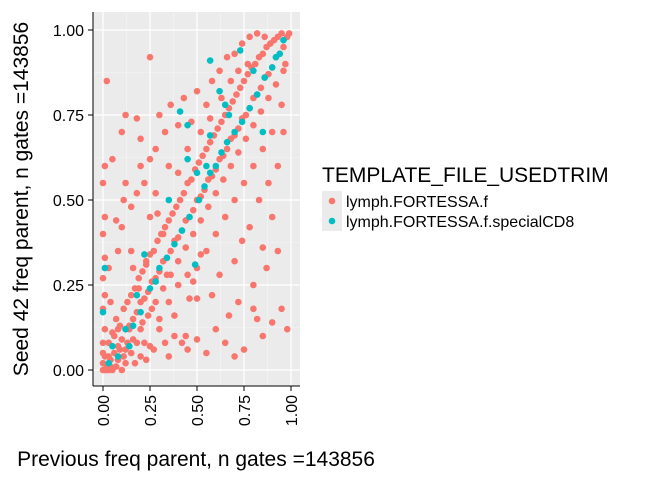 The image size is (672, 480). I want to click on x-axis-ticks: 0.00 0.25 0.50 0.75 1.00, so click(198, 406).